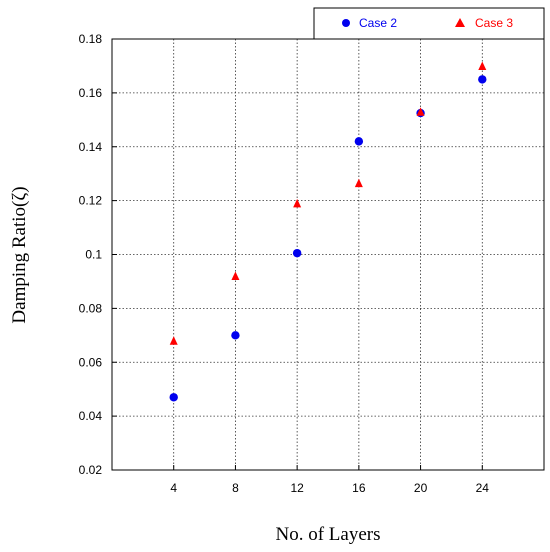  Describe the element at coordinates (91, 93) in the screenshot. I see `y-tick-label: 0.16` at that location.